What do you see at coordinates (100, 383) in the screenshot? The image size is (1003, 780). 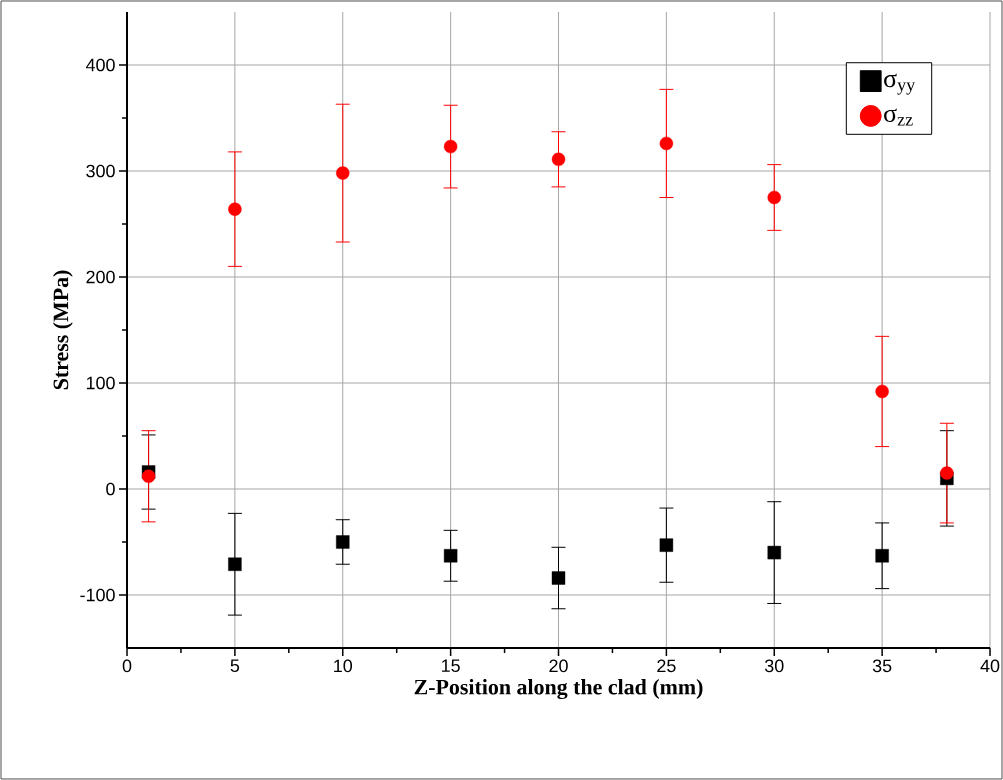 I see `y-tick-label: 100` at bounding box center [100, 383].